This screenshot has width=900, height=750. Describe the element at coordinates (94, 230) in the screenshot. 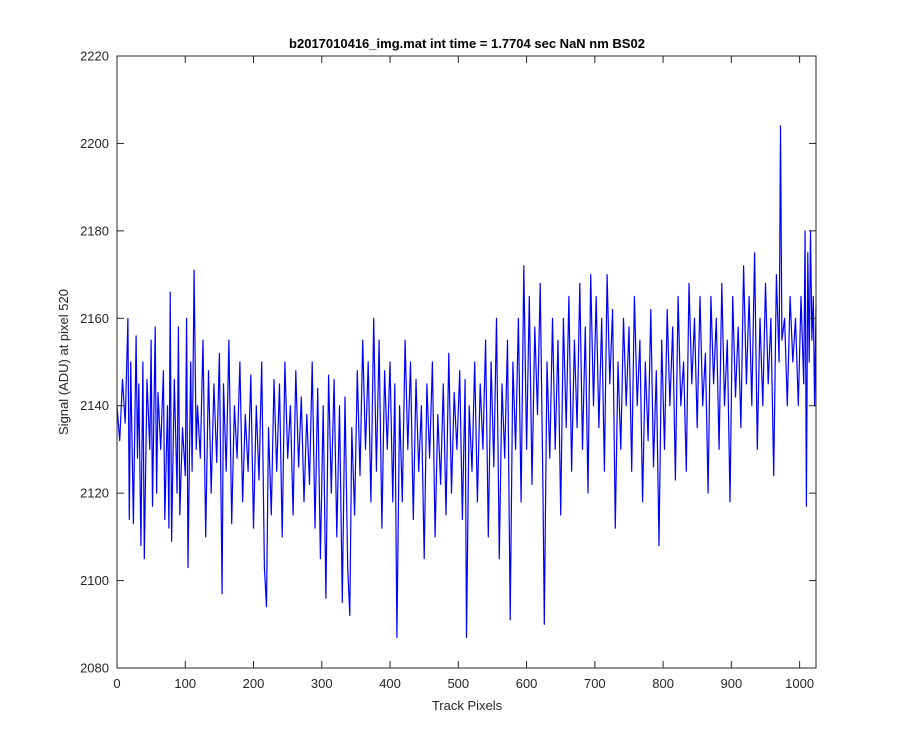

I see `y-tick-label: 2180` at that location.